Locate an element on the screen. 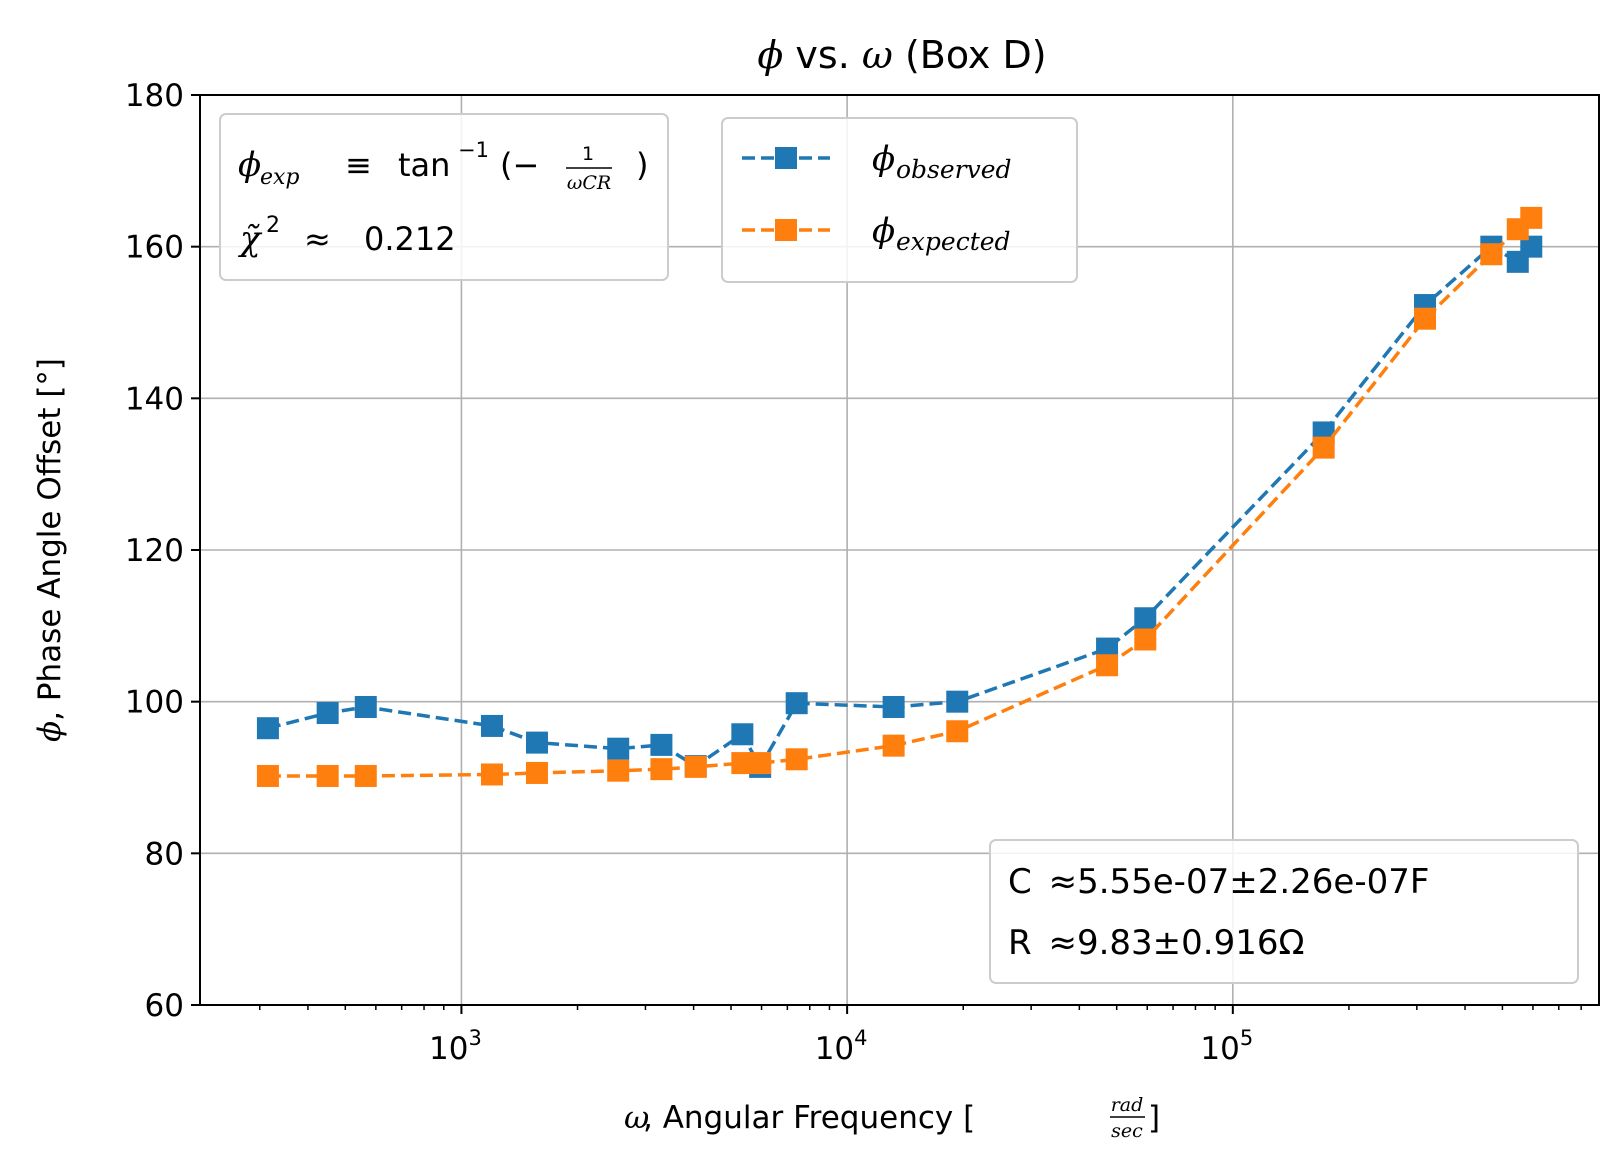 The width and height of the screenshot is (1624, 1173). ylabel-text: , Phase Angle Offset [°] is located at coordinates (50, 539).